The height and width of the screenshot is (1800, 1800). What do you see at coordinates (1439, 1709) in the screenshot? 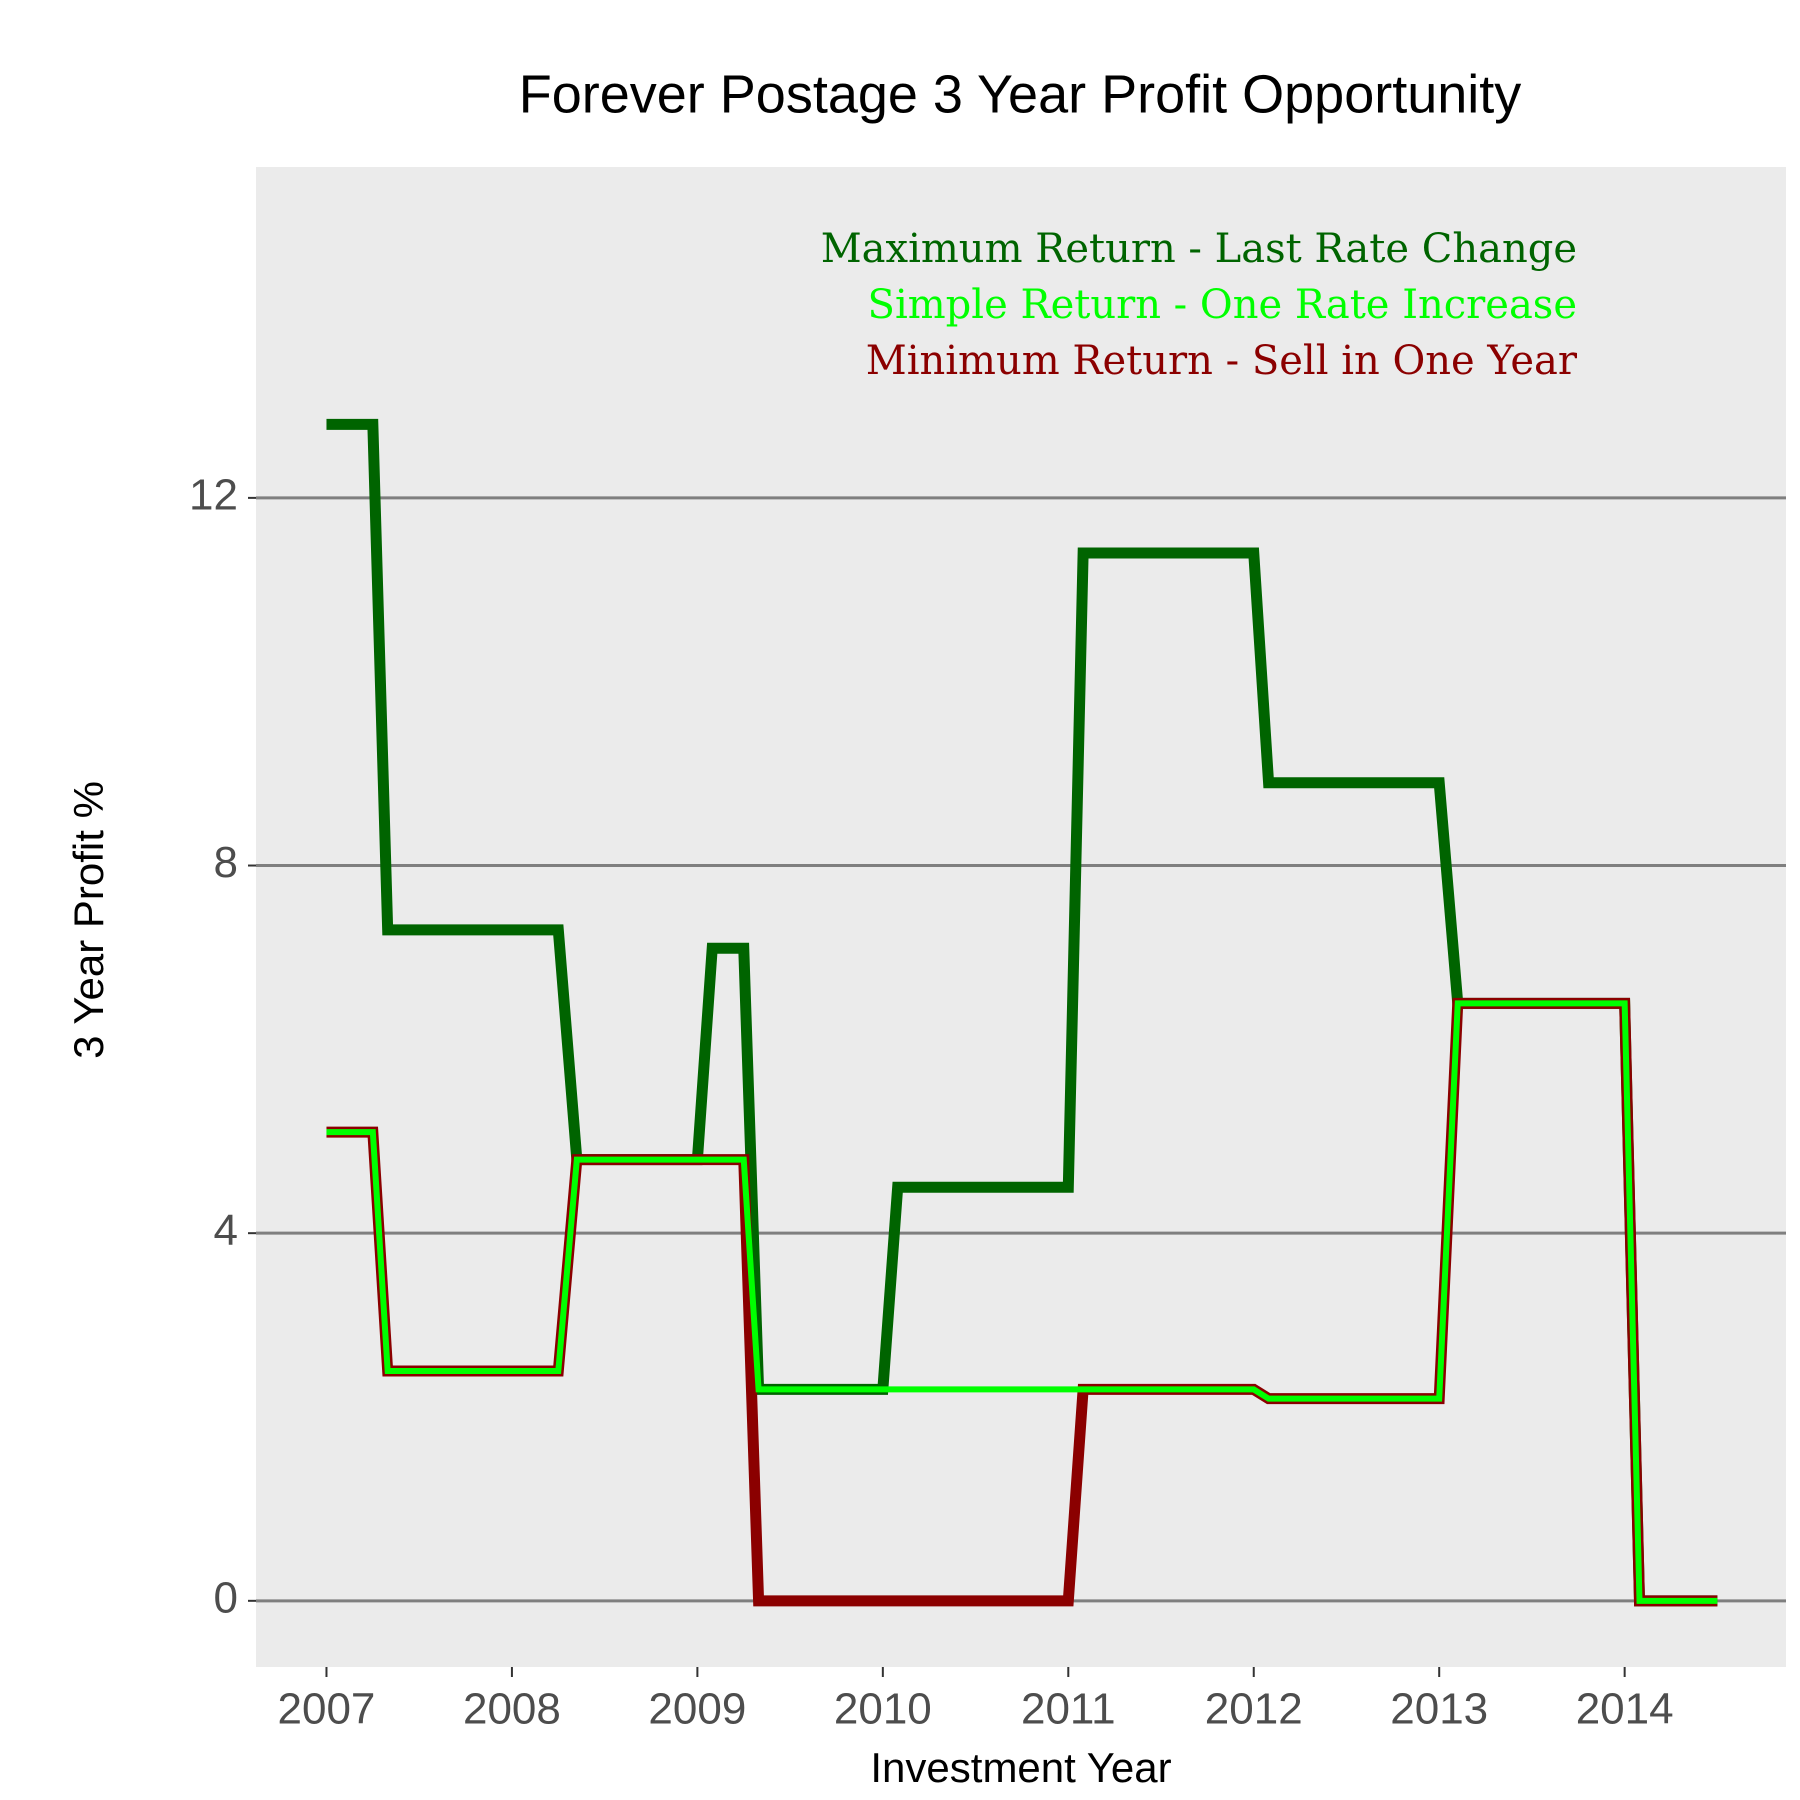
I see `x-tick-label: 2013` at bounding box center [1439, 1709].